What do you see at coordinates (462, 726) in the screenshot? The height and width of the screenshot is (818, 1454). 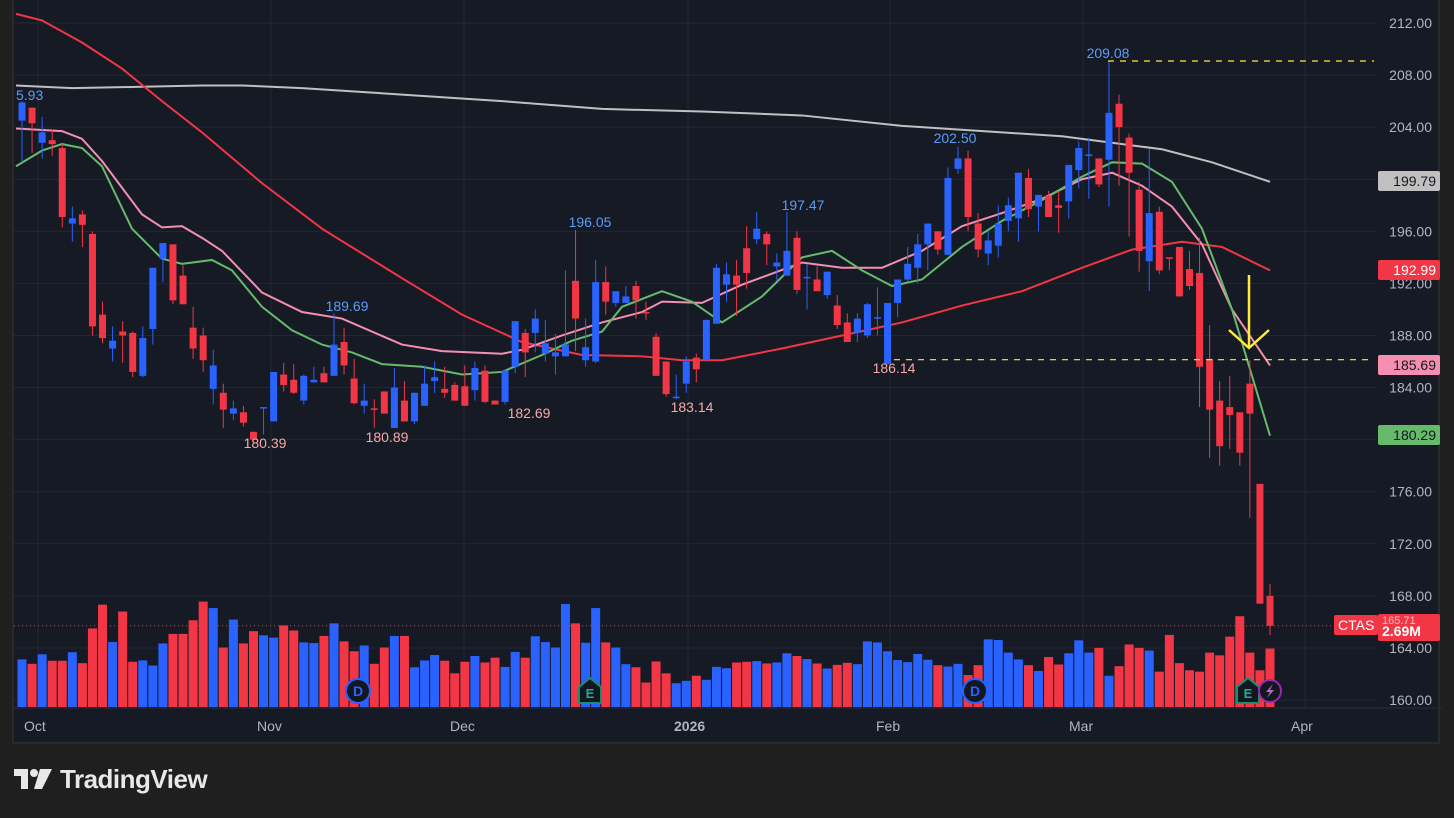 I see `time-tick-label: Dec` at bounding box center [462, 726].